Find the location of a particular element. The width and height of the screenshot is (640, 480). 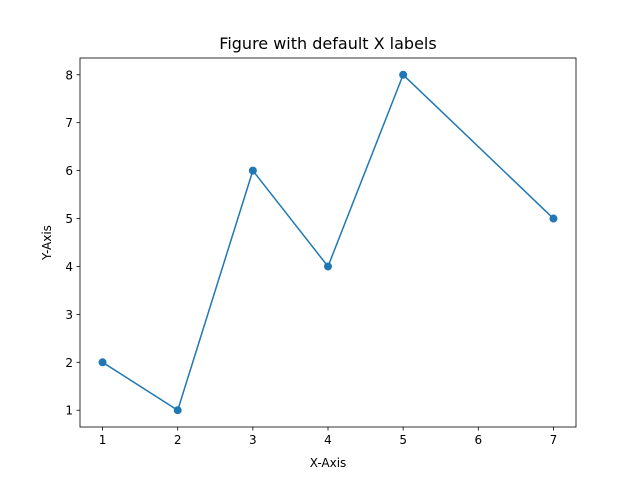

y-tick-label: 2 is located at coordinates (69, 363).